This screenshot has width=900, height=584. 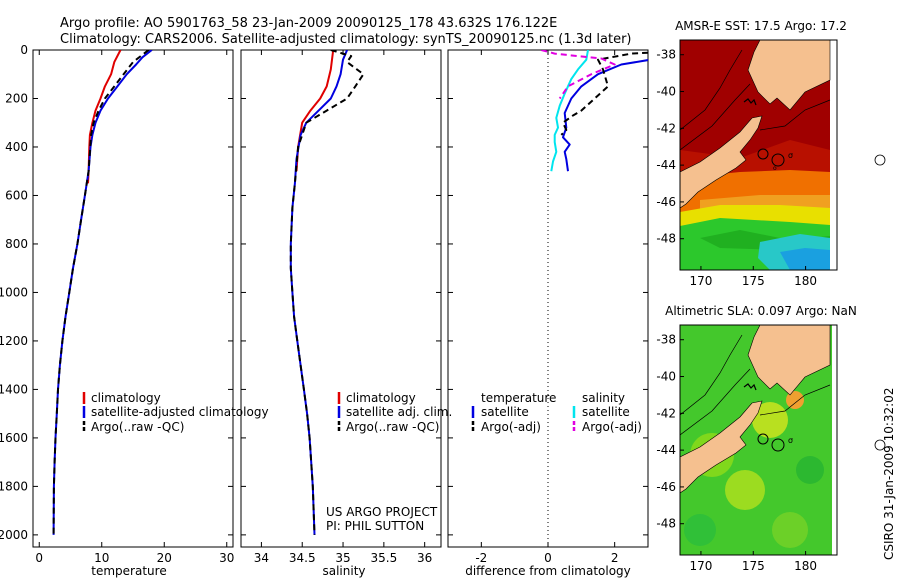 What do you see at coordinates (16, 98) in the screenshot?
I see `depth-tick-label: 200` at bounding box center [16, 98].